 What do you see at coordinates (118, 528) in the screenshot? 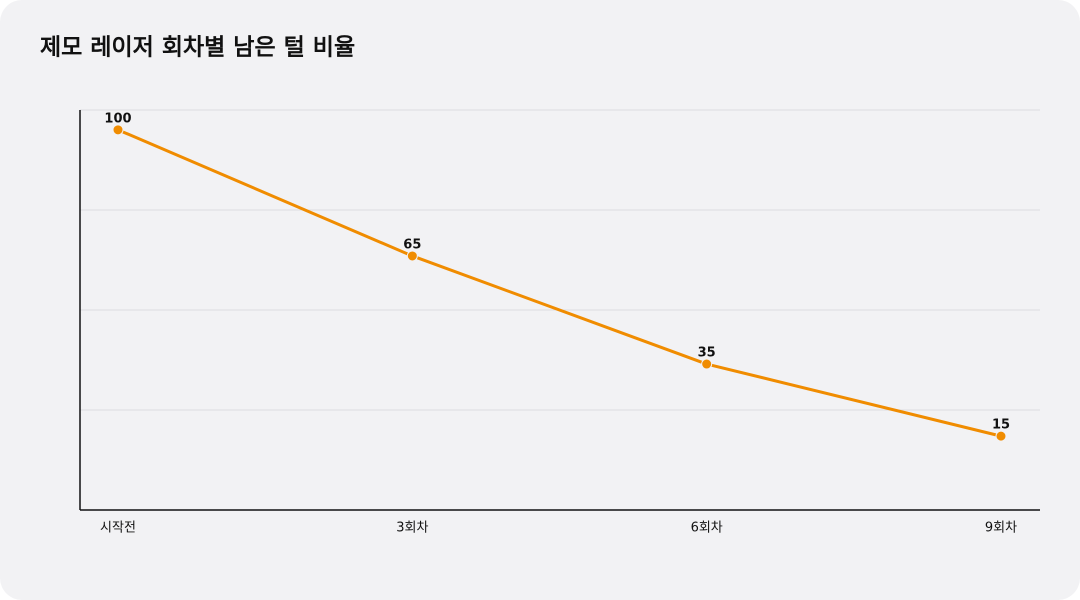
I see `x-tick-label: 시작전` at bounding box center [118, 528].